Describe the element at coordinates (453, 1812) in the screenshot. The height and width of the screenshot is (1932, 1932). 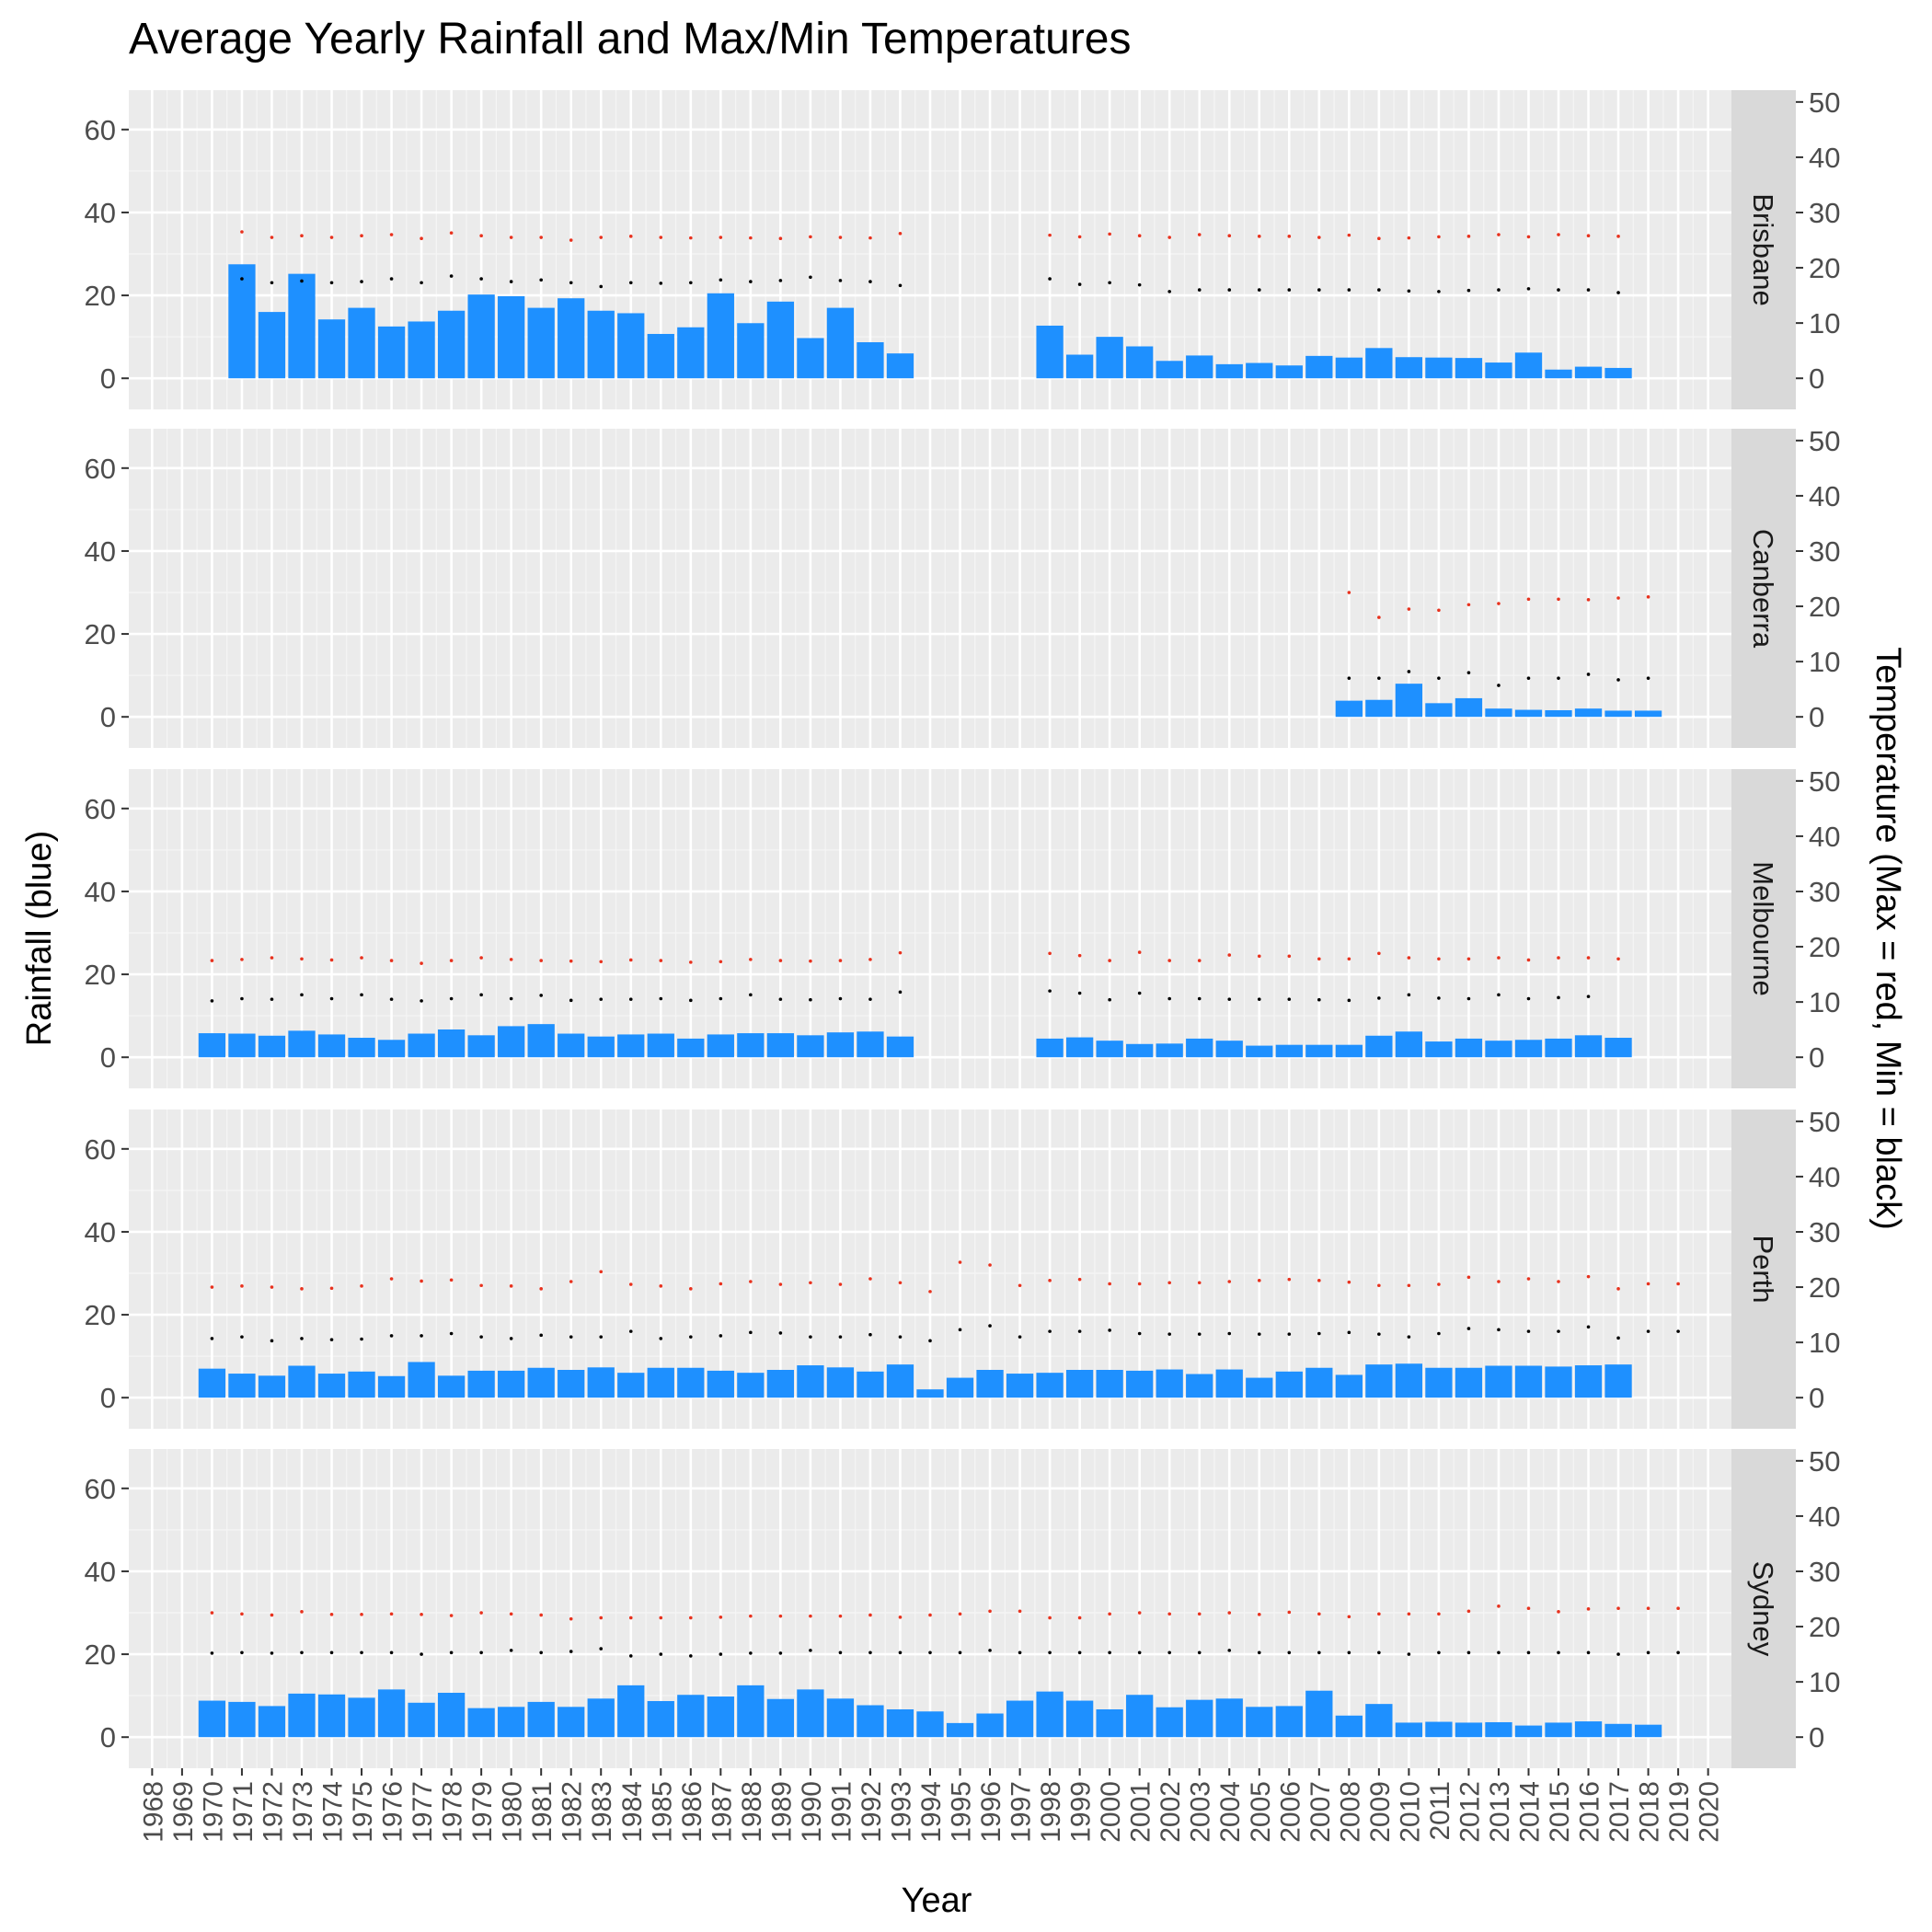
I see `x-tick-label: 1978` at that location.